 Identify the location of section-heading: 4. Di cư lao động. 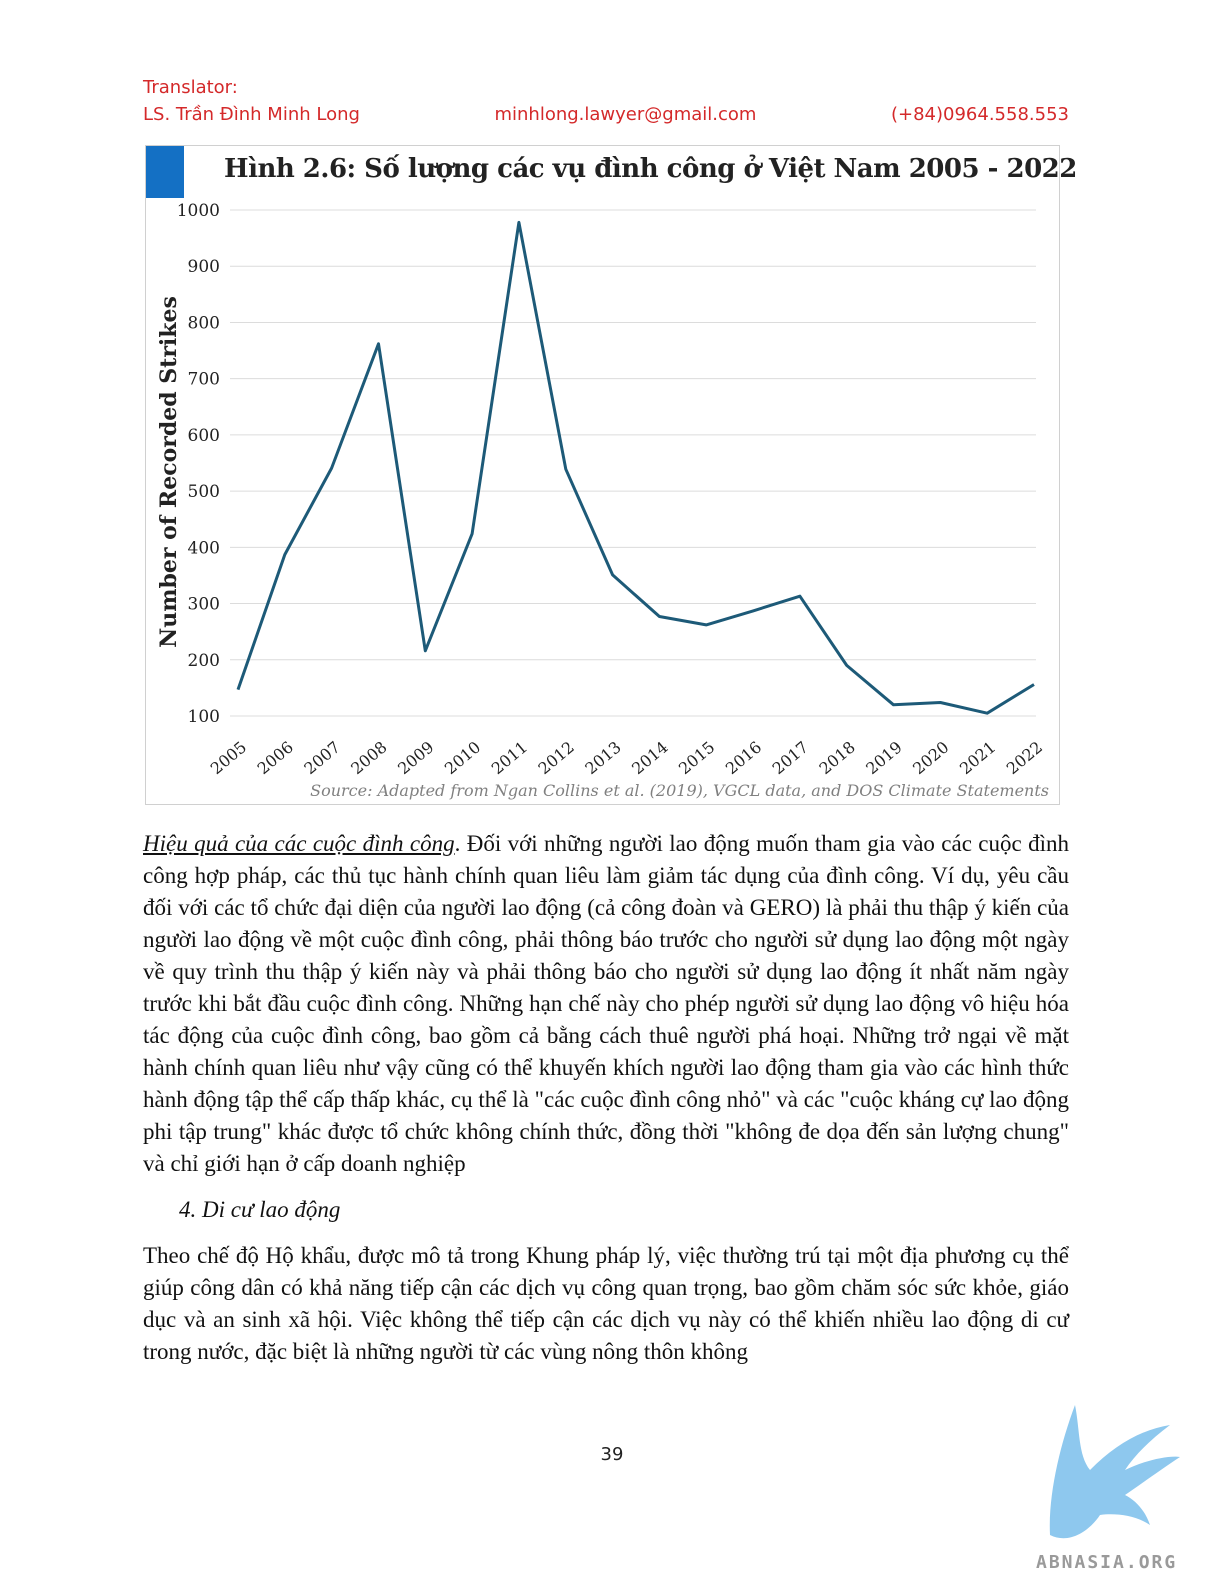
(260, 1209).